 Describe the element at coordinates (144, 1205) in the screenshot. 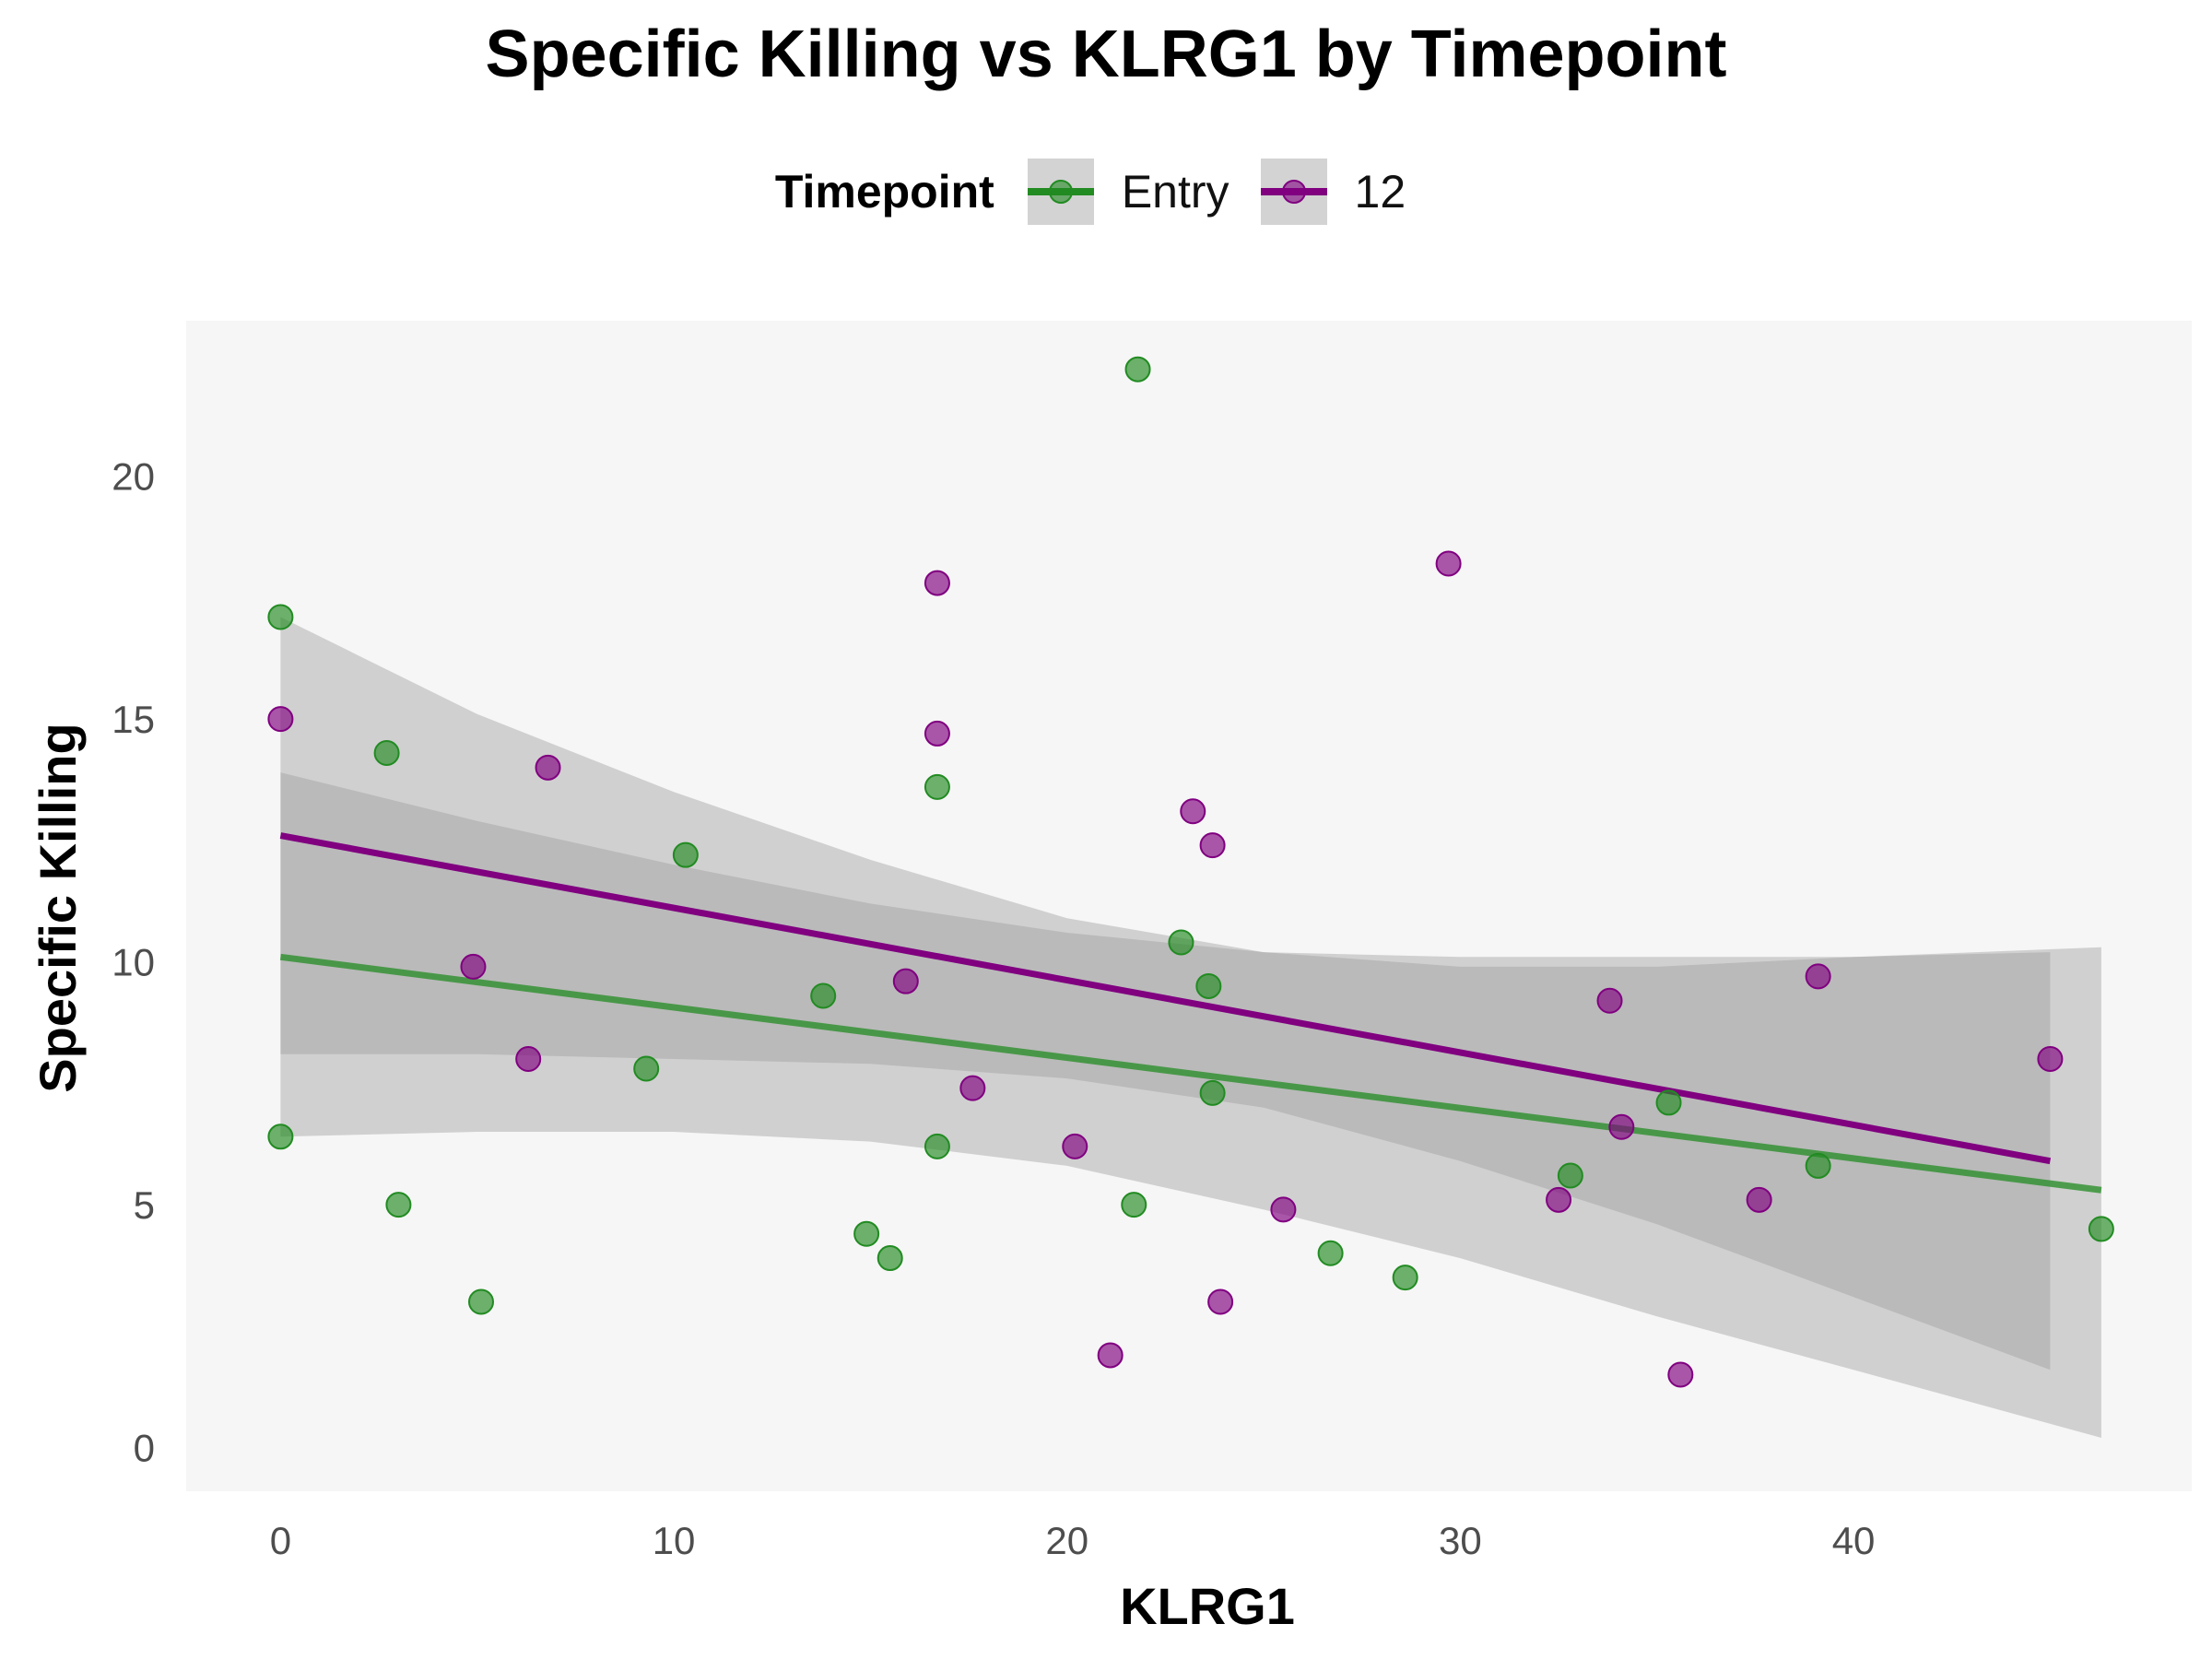

I see `y-tick-label: 5` at that location.